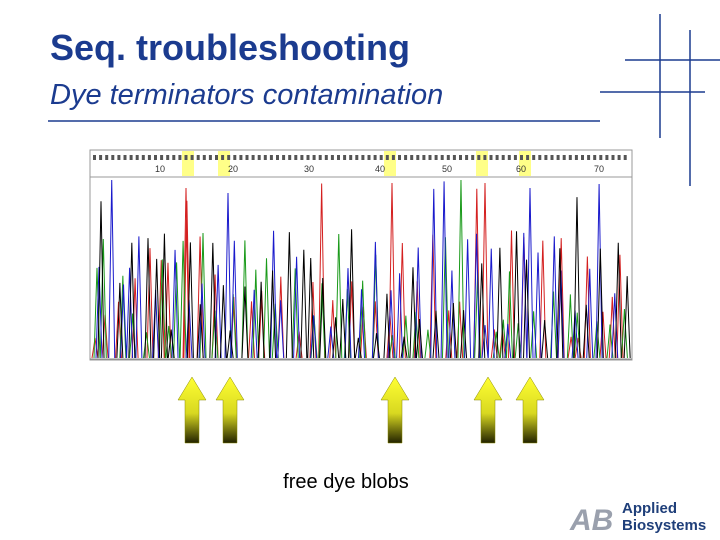 This screenshot has width=720, height=540. I want to click on logo: AB Applied Biosystems, so click(637, 518).